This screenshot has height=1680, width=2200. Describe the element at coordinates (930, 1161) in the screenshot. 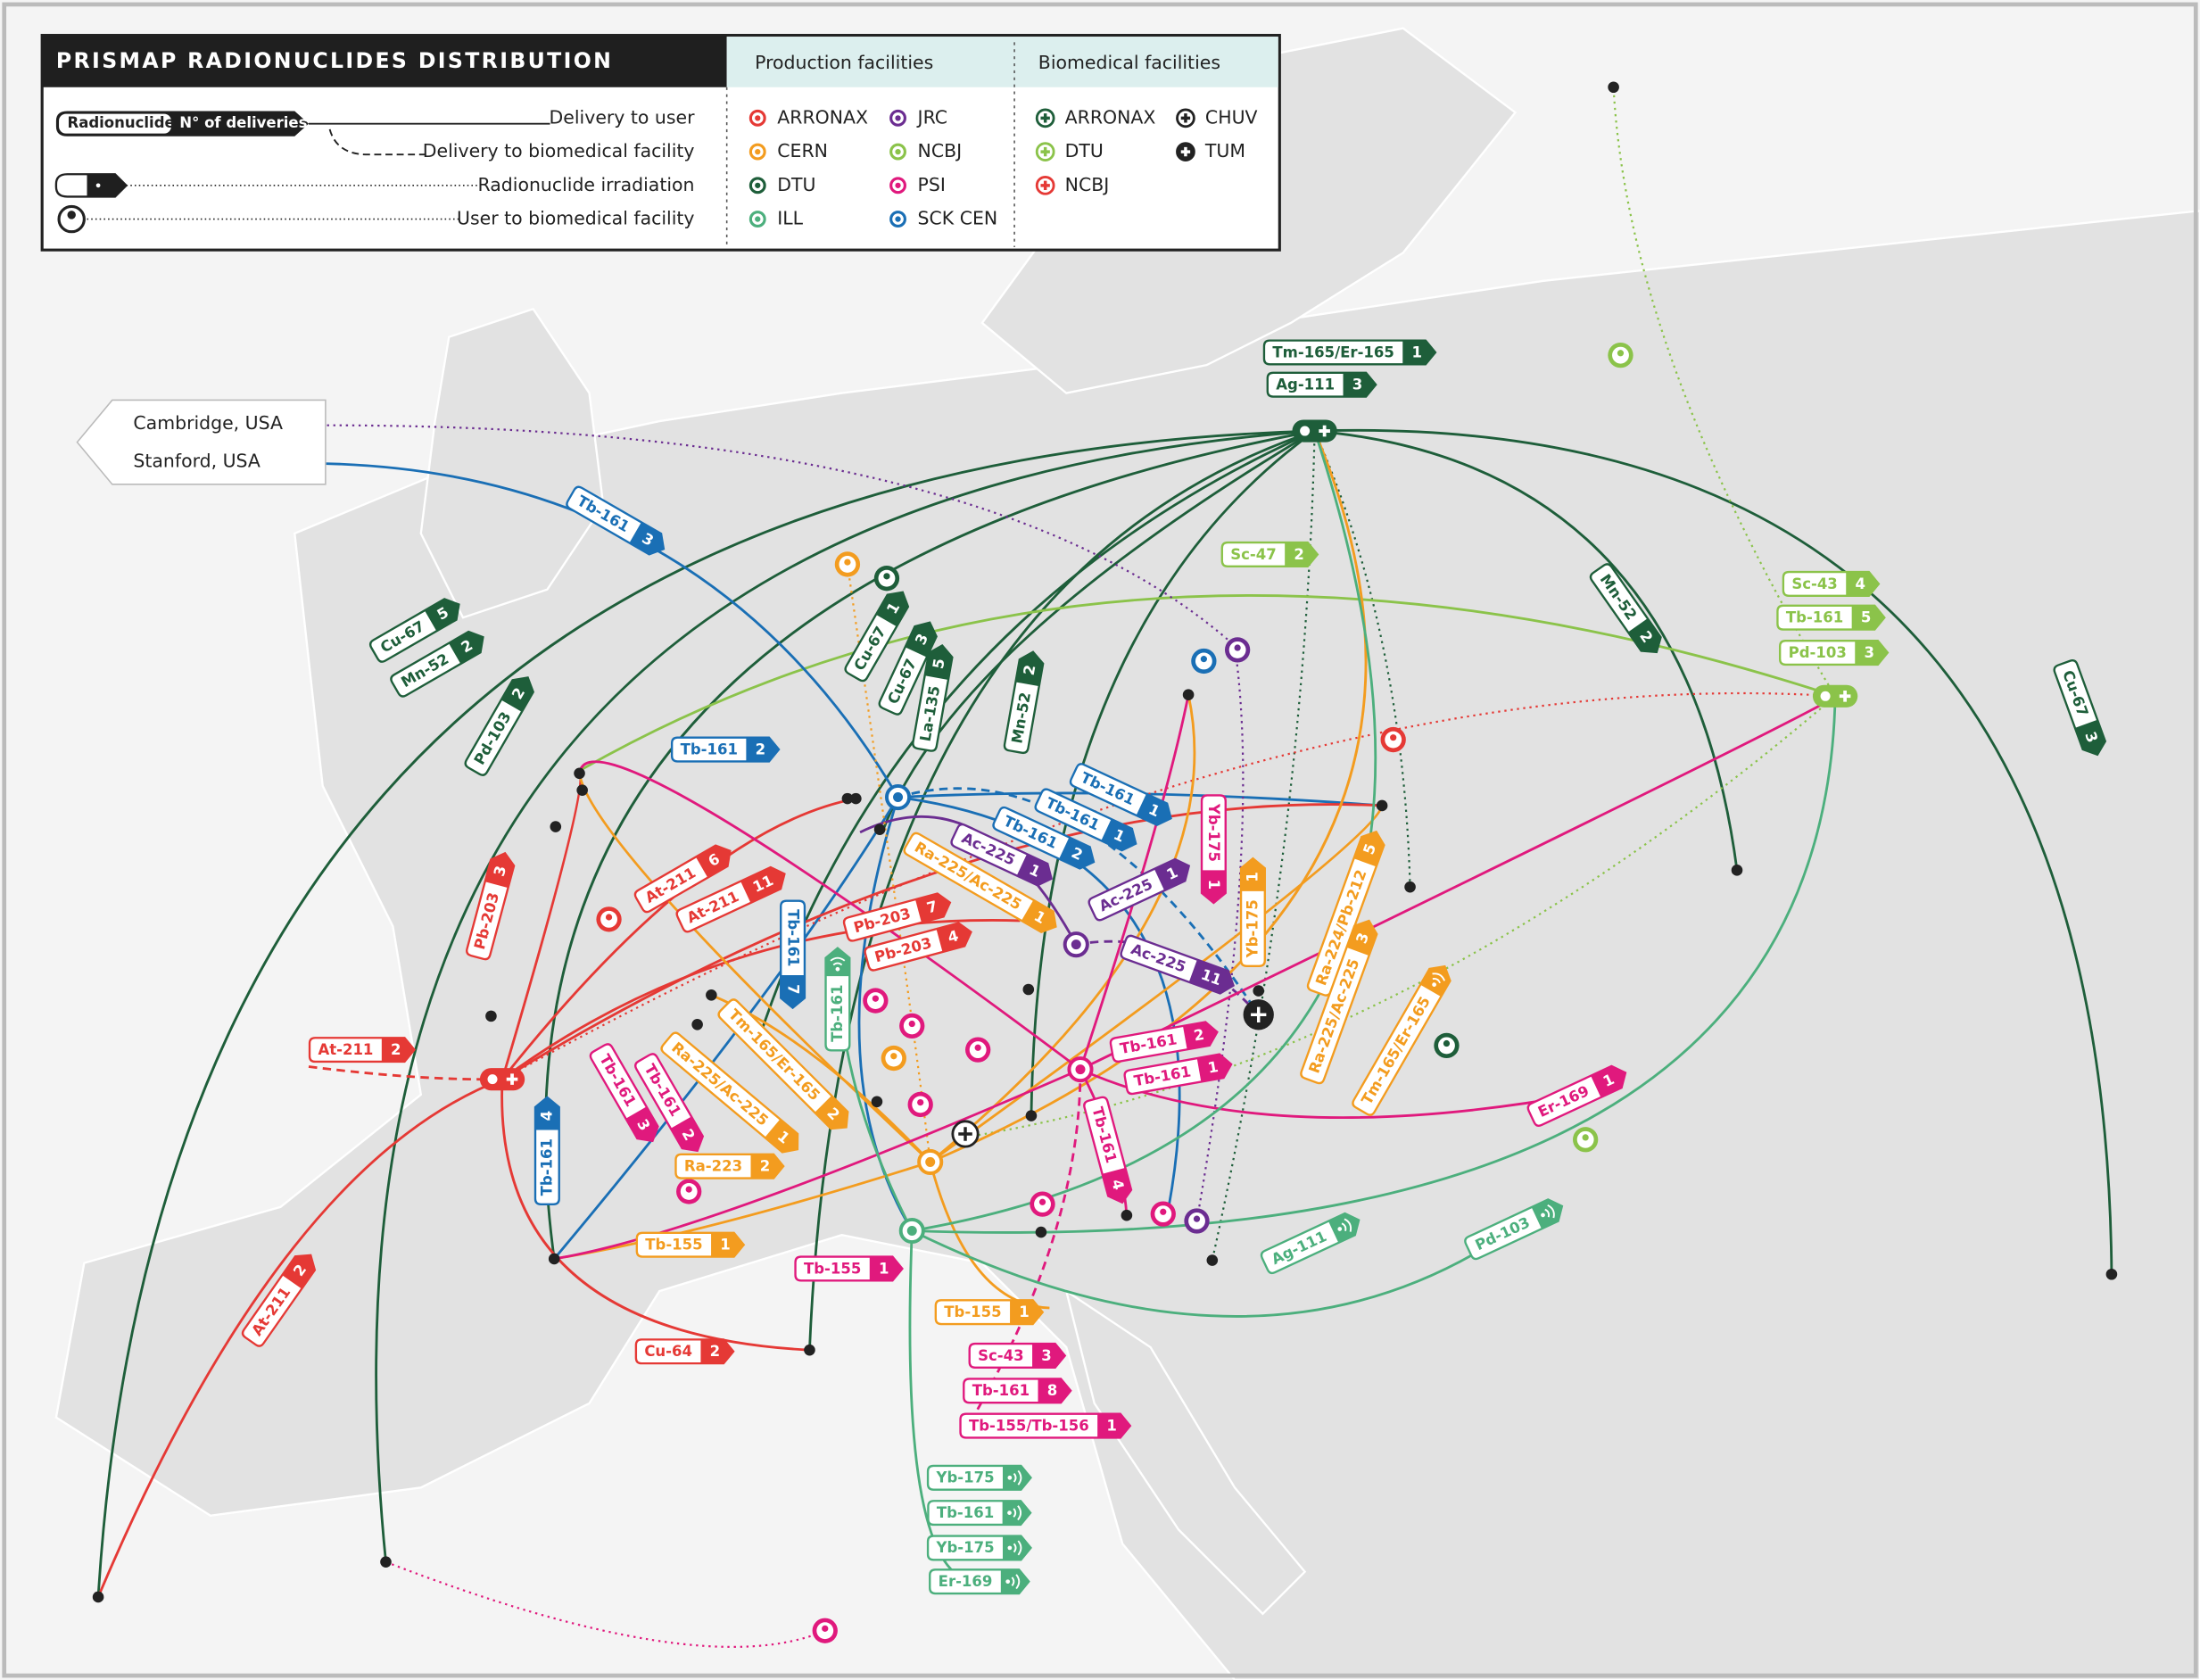

I see `production-facility-dot` at that location.